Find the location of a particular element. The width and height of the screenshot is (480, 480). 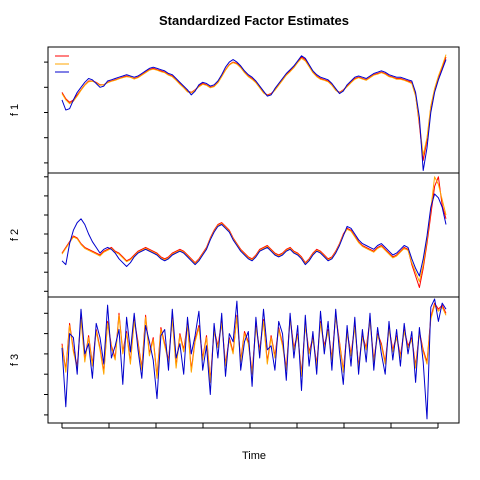

panel-f1-yaxis is located at coordinates (46, 112).